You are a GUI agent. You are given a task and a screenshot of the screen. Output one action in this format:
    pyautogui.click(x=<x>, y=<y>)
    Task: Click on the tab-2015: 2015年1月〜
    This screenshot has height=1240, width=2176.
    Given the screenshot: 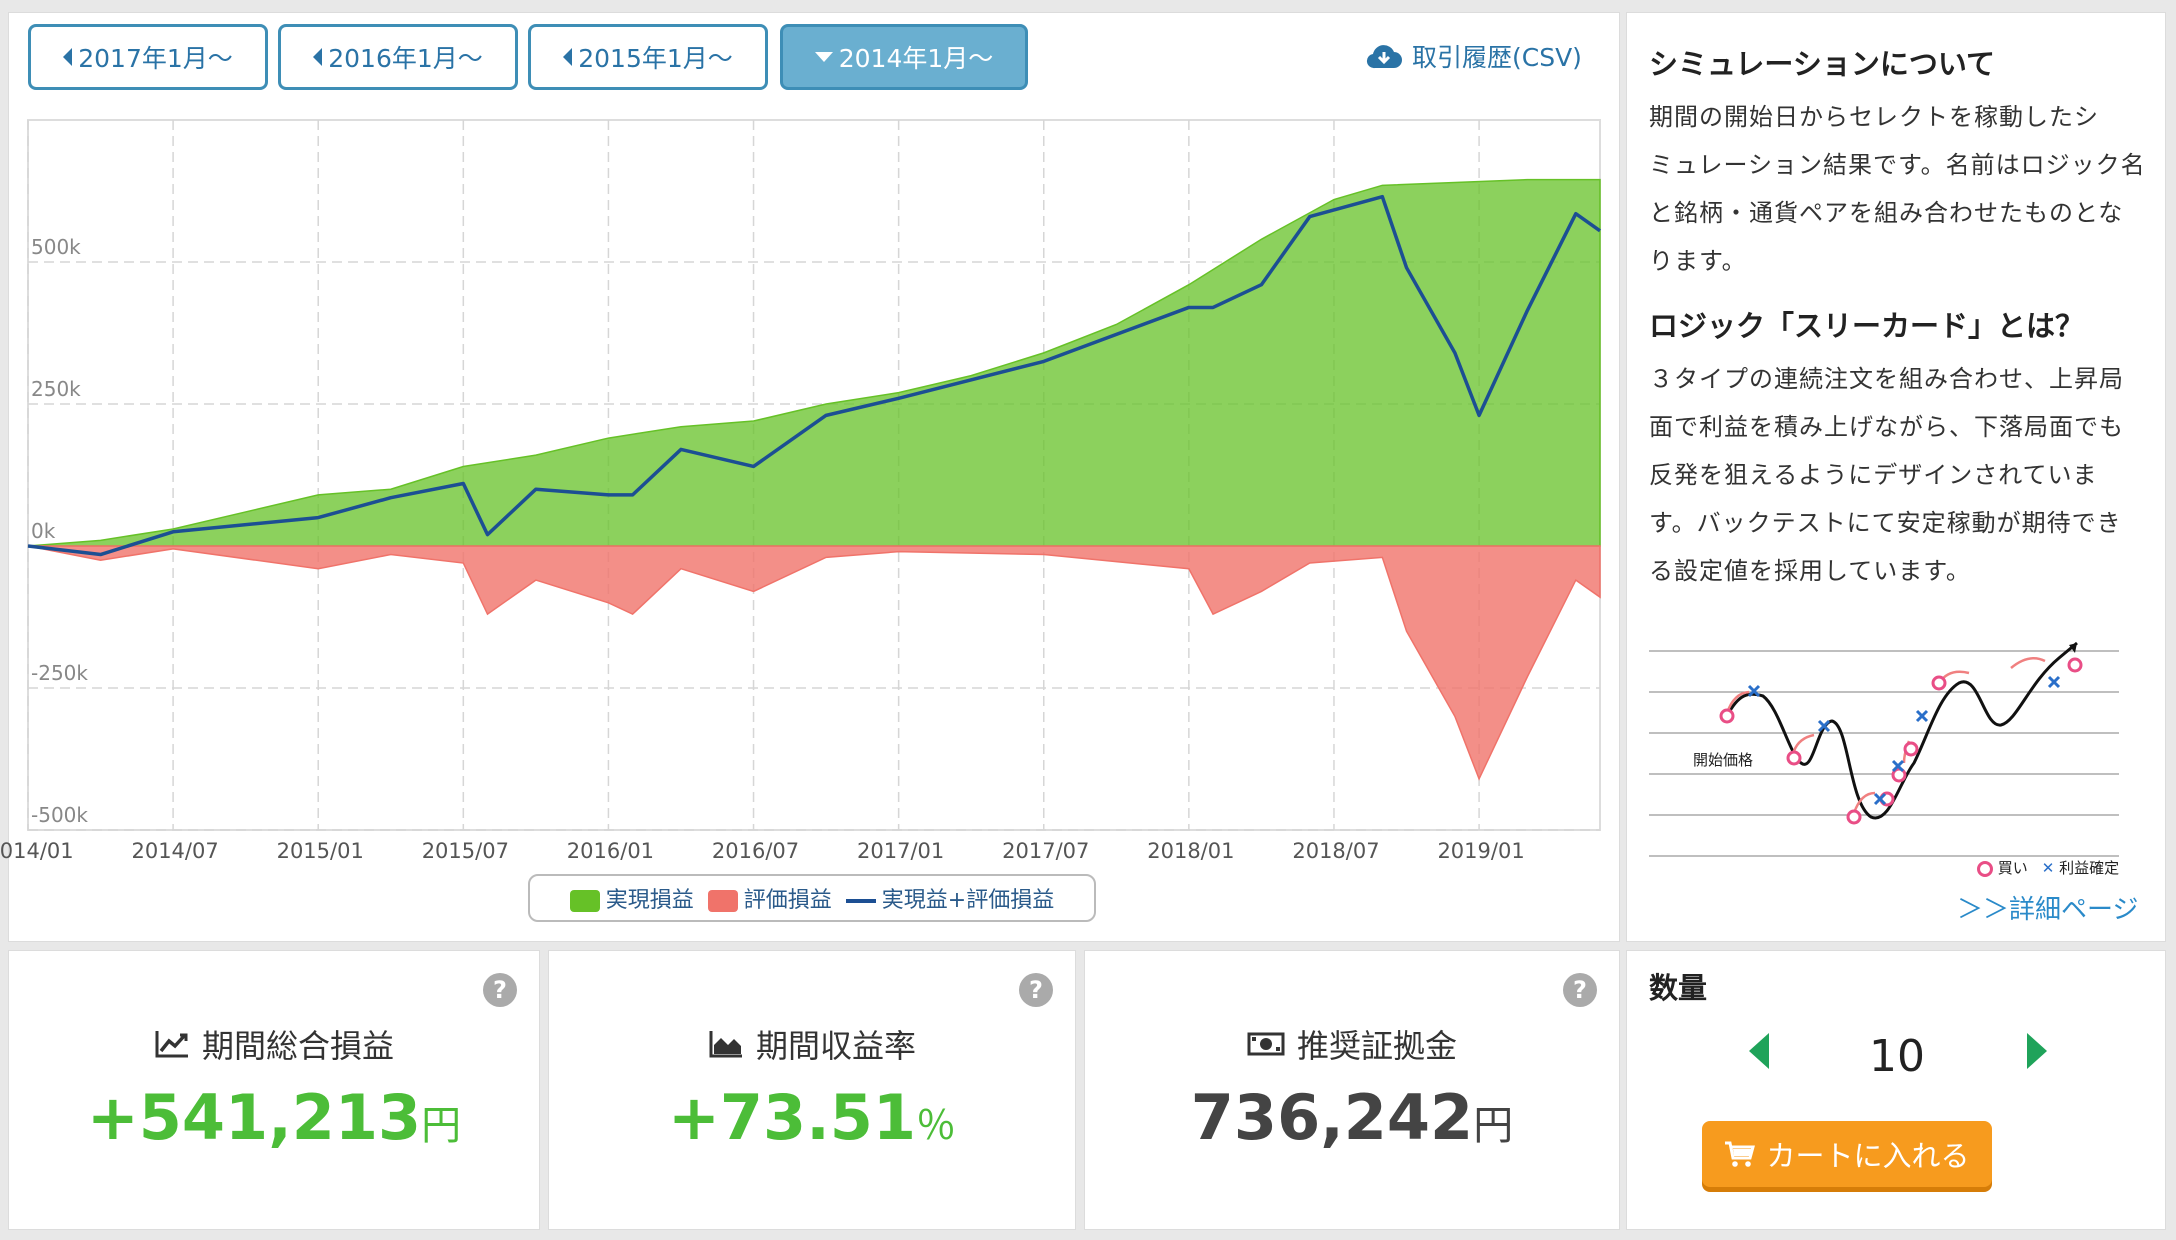 What is the action you would take?
    pyautogui.click(x=648, y=57)
    